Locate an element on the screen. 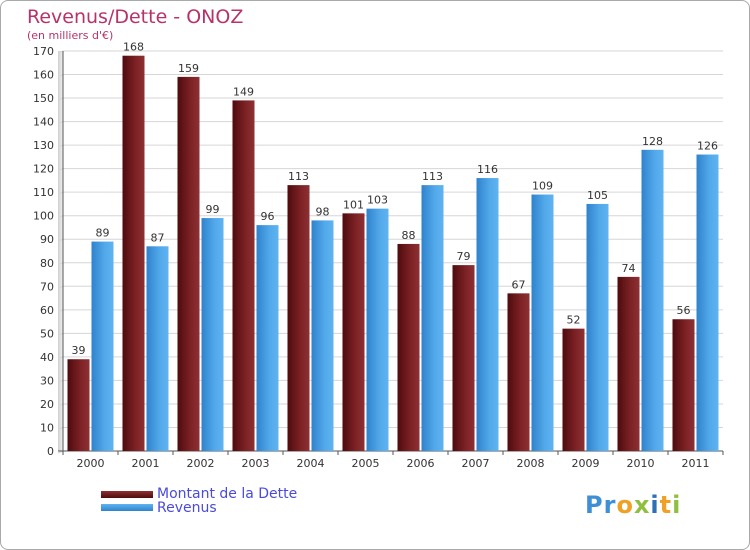 This screenshot has width=750, height=550. y-tick-label: 160 is located at coordinates (43, 75).